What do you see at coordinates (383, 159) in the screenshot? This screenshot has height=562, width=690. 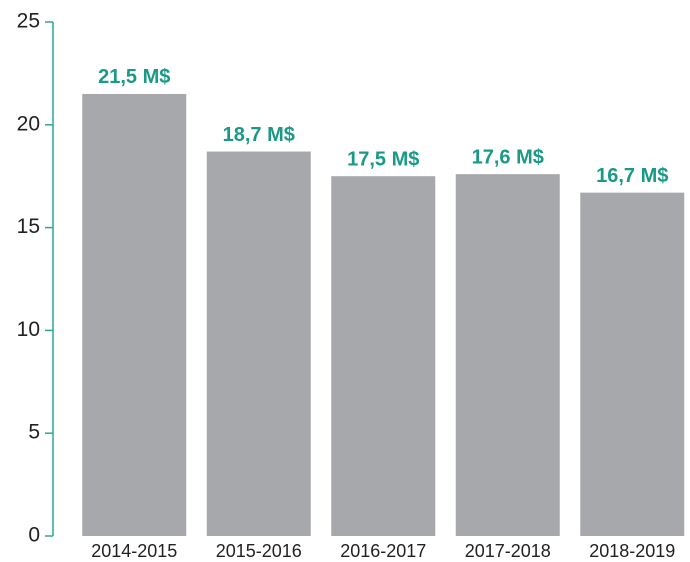 I see `value-label: 17,5 M$` at bounding box center [383, 159].